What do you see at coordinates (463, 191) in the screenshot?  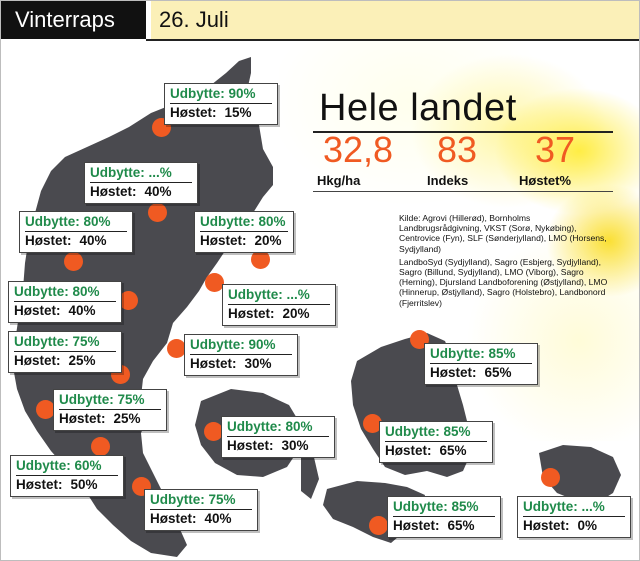 I see `summary-rule-lower` at bounding box center [463, 191].